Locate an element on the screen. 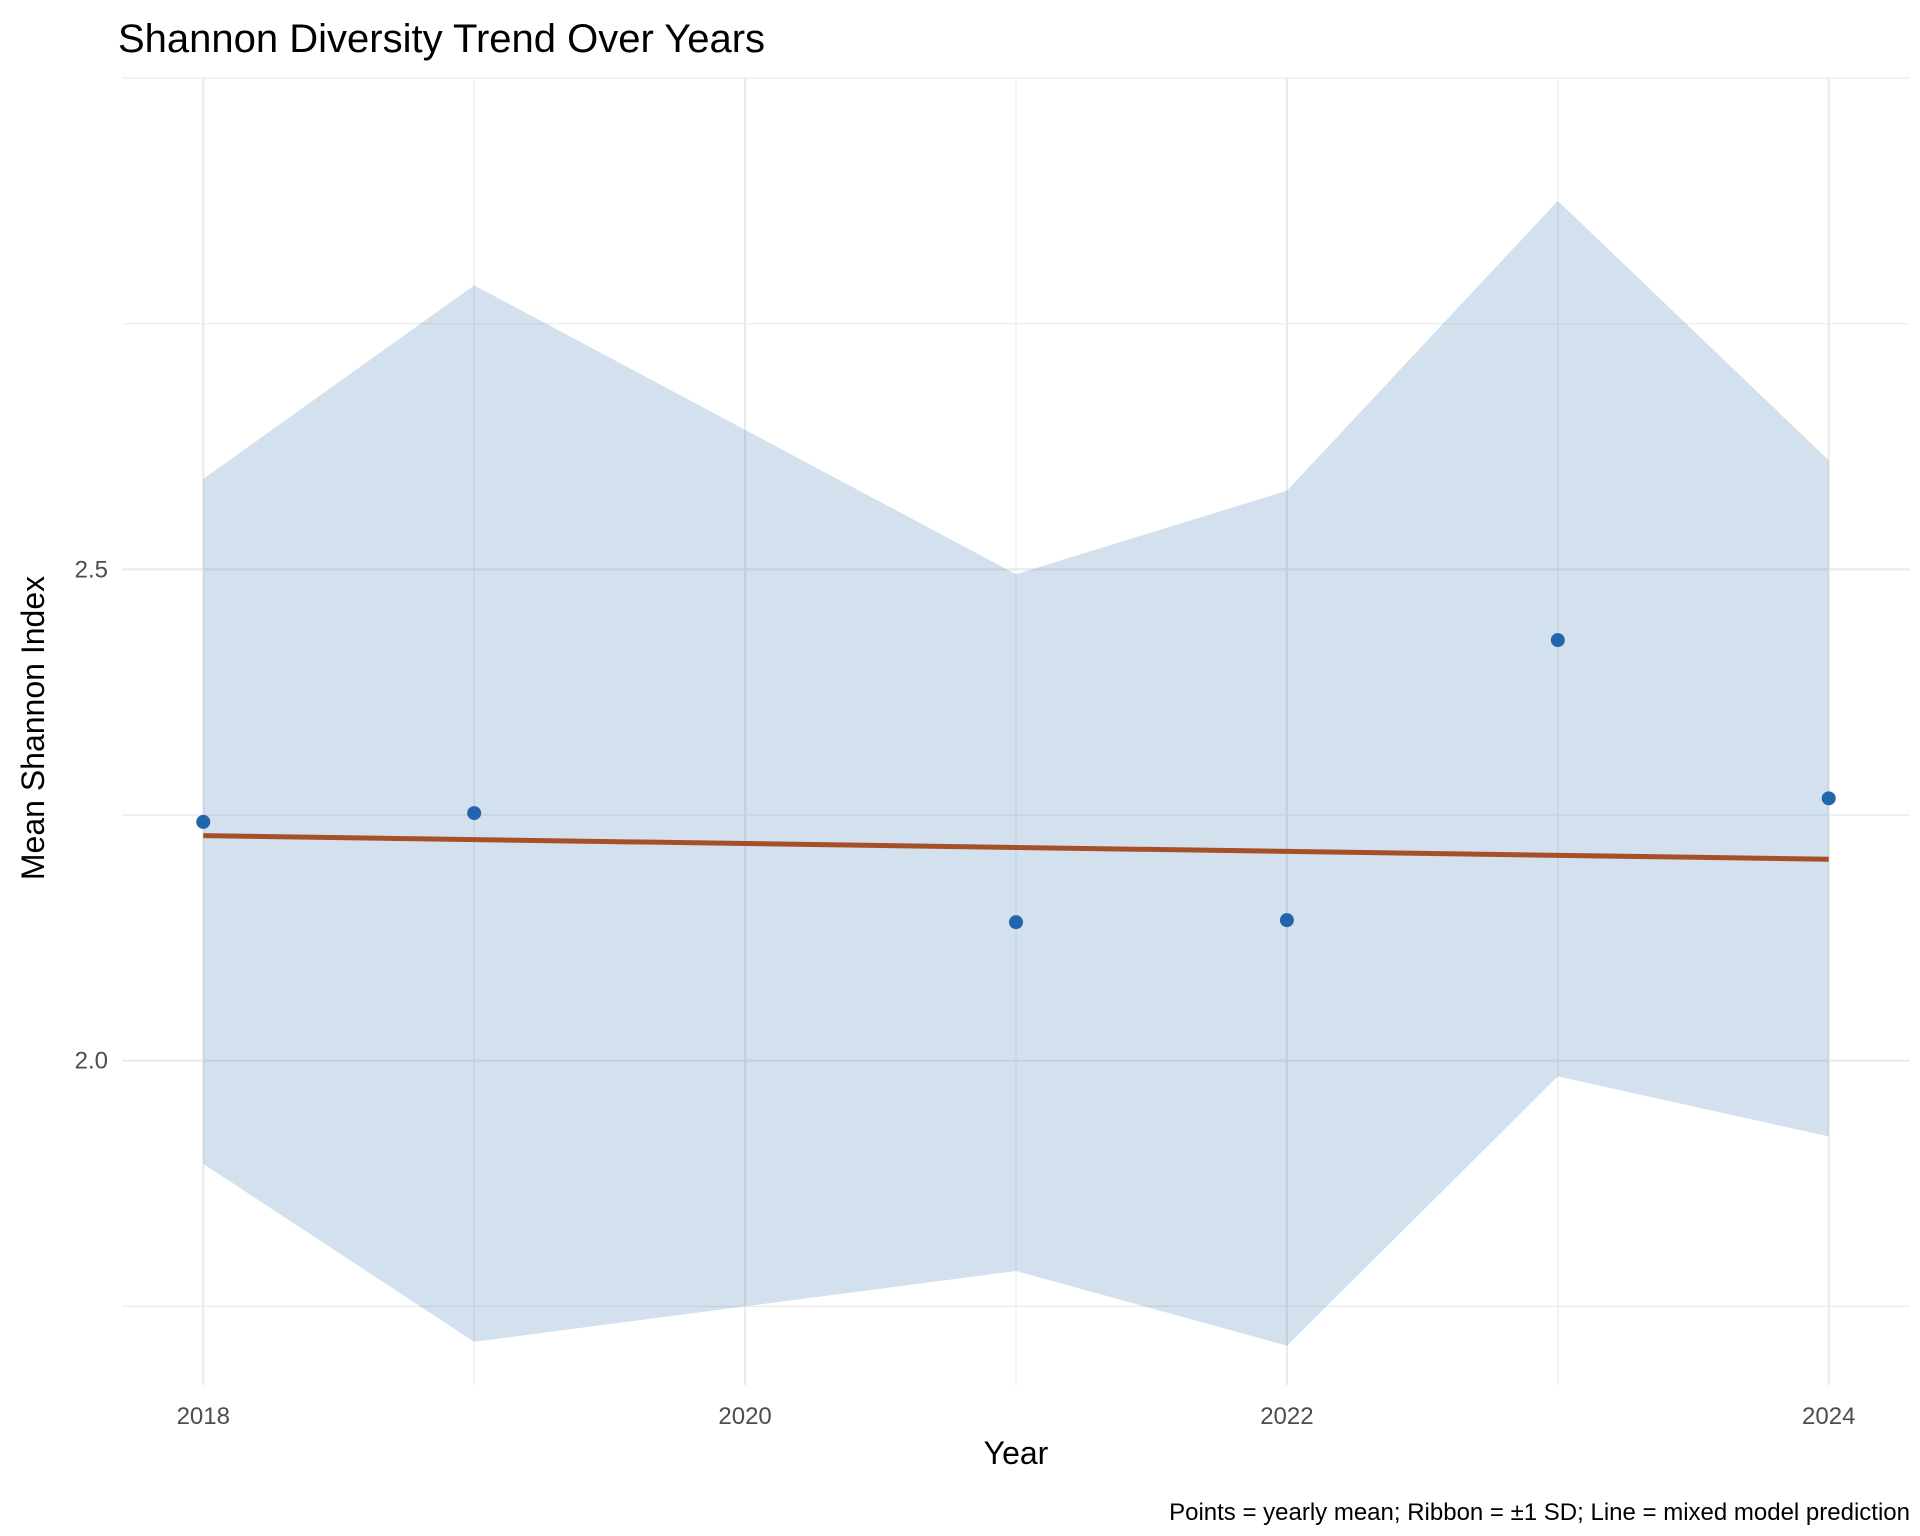 The image size is (1920, 1536). y-tick-label: 2.5 is located at coordinates (91, 569).